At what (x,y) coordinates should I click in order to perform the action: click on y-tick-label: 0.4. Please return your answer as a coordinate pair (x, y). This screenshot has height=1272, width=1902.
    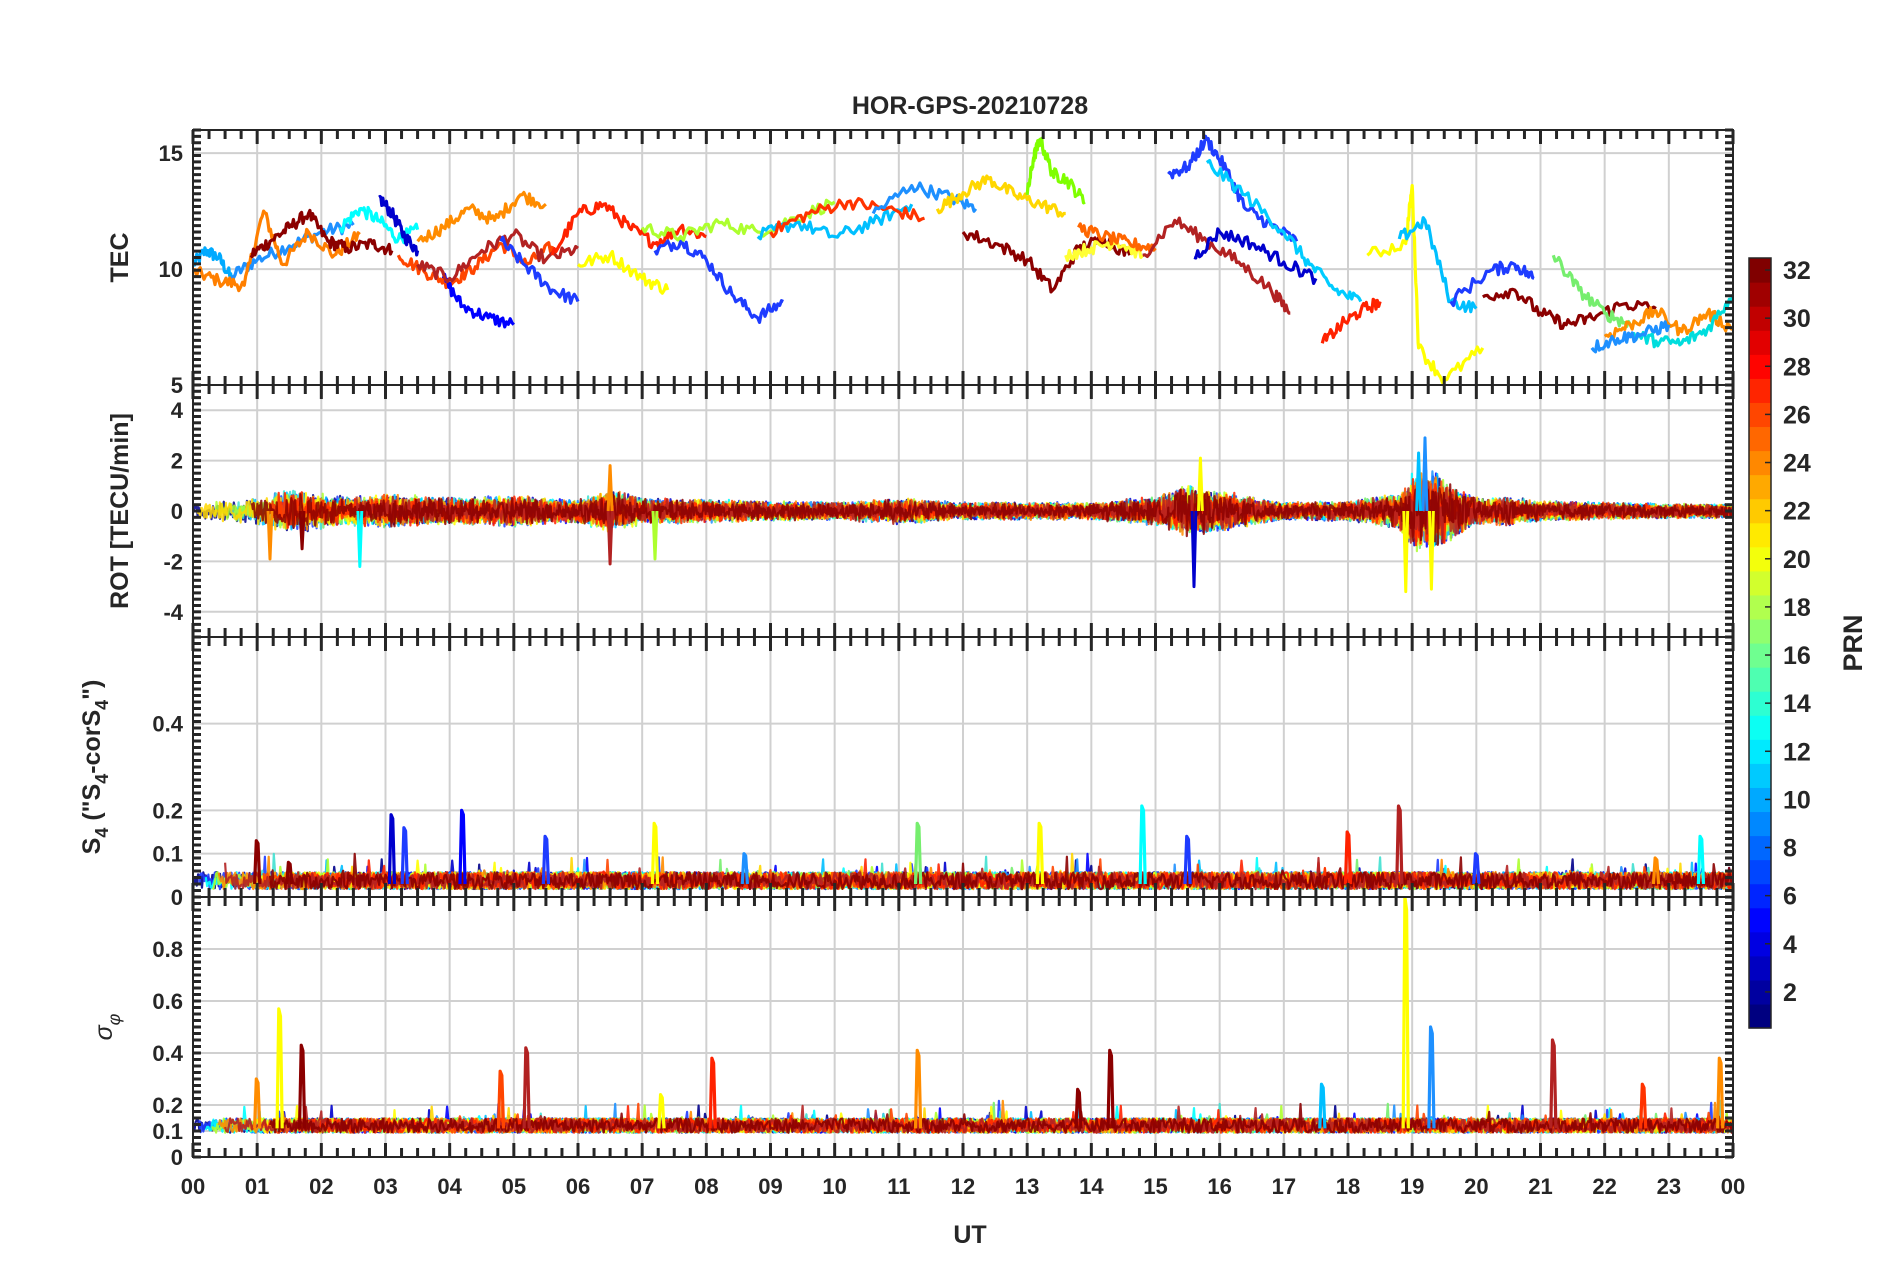
    Looking at the image, I should click on (167, 1053).